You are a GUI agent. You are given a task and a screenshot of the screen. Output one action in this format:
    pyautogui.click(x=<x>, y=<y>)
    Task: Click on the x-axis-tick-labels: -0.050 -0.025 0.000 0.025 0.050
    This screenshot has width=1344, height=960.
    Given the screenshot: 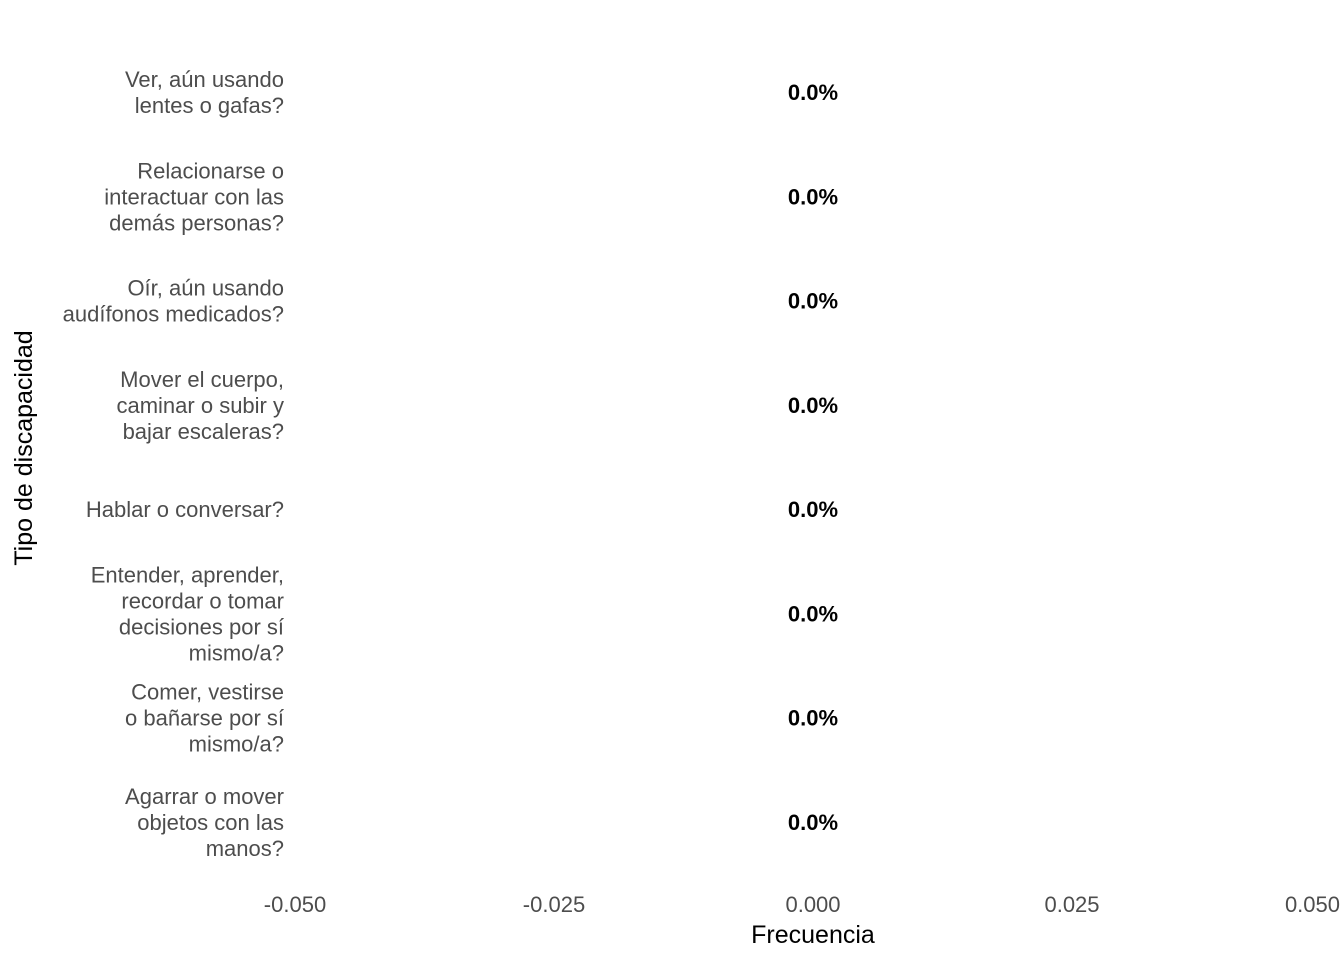 What is the action you would take?
    pyautogui.click(x=802, y=904)
    